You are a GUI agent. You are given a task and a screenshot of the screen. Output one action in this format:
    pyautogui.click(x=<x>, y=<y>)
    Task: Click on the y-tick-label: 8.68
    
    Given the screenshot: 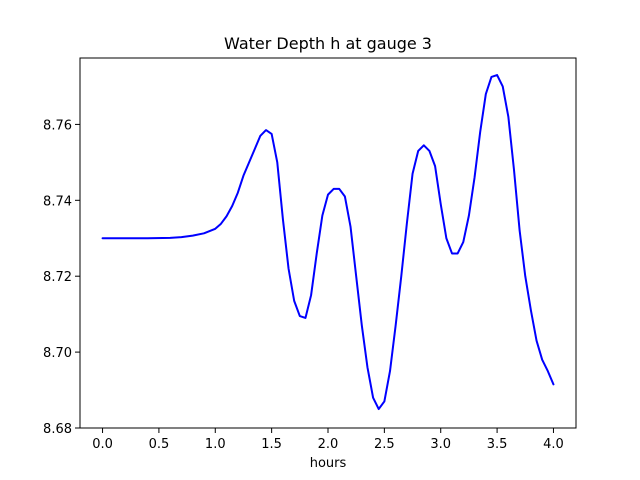 What is the action you would take?
    pyautogui.click(x=57, y=429)
    